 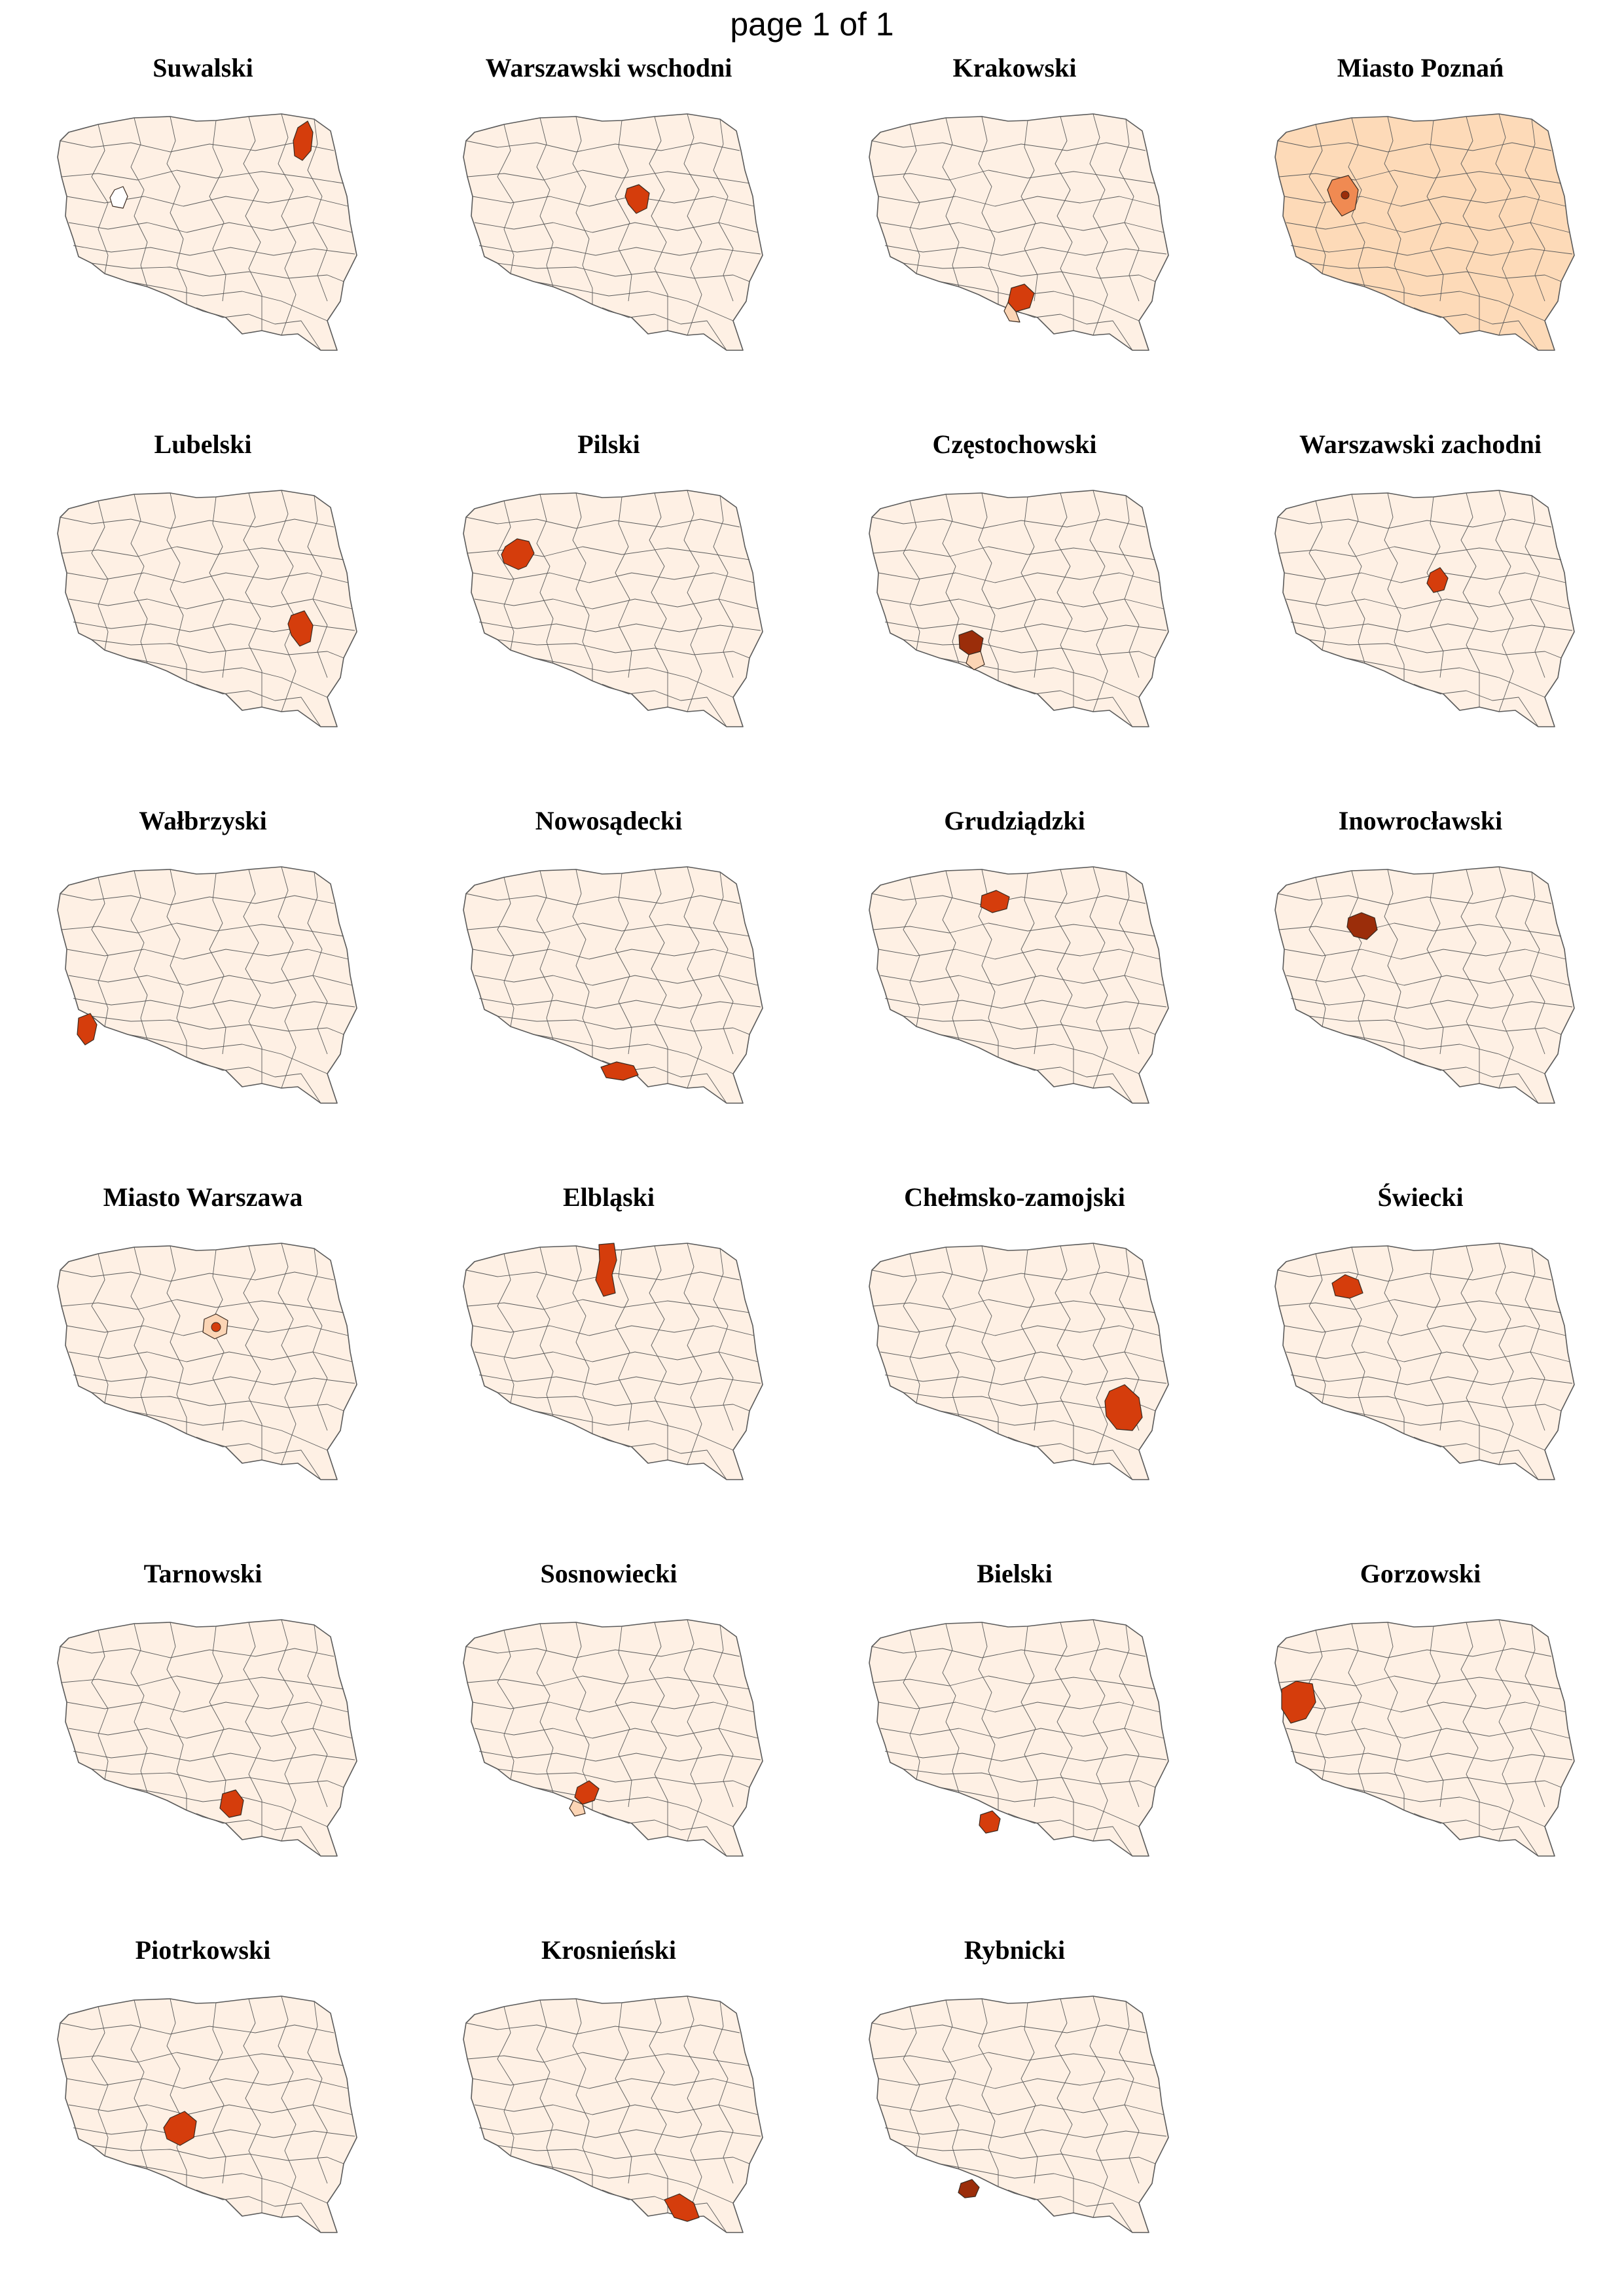 What do you see at coordinates (1420, 941) in the screenshot?
I see `map-panel-inowroclawski: Inowrocławski` at bounding box center [1420, 941].